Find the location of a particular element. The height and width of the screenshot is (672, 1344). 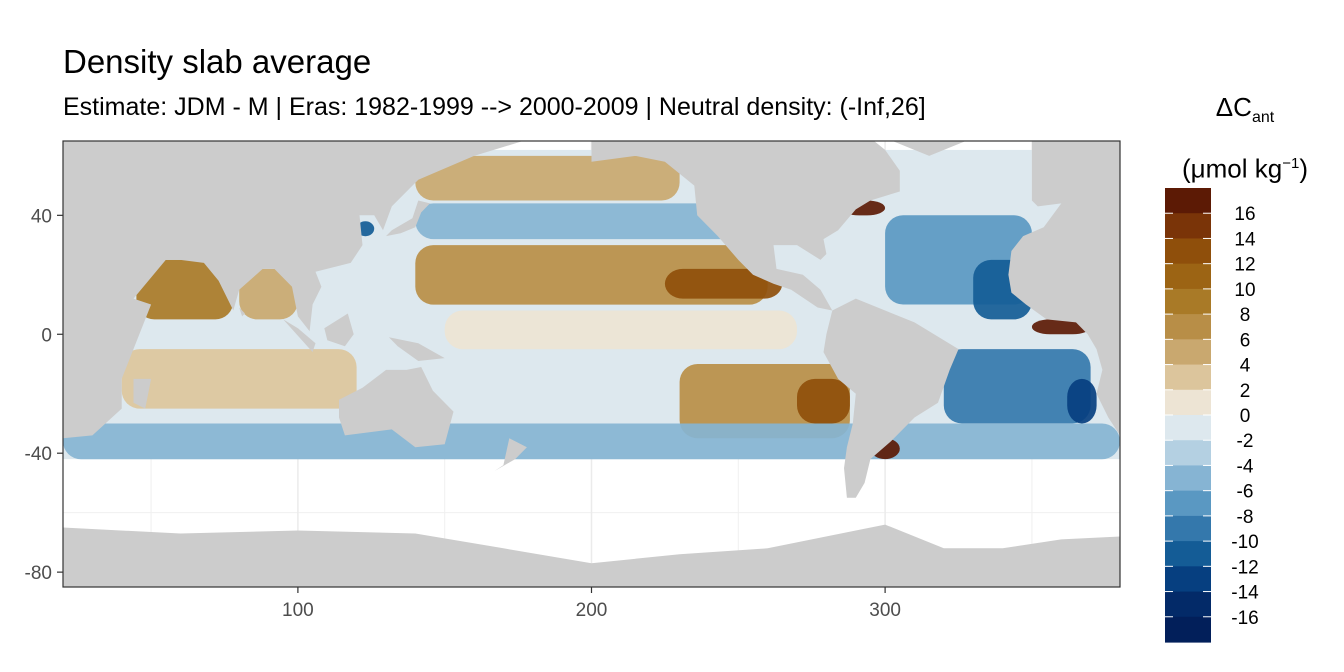

legend-title-unit: (μmol kg−1) is located at coordinates (1245, 168).